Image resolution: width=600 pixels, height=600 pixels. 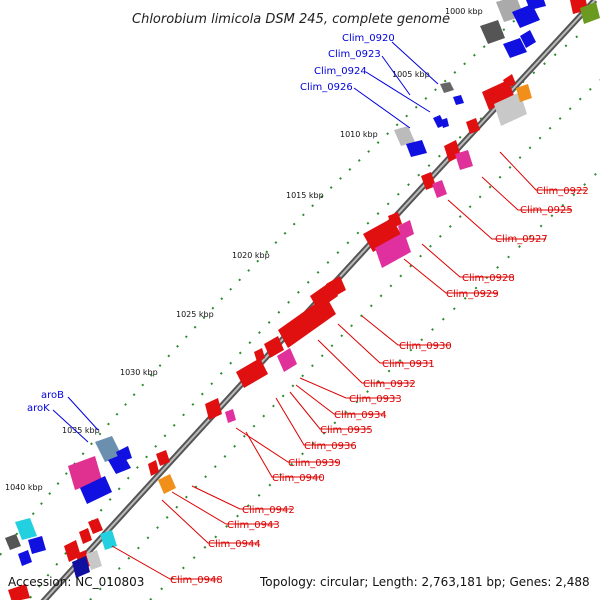 I want to click on tick-label: 1040 kbp, so click(x=24, y=487).